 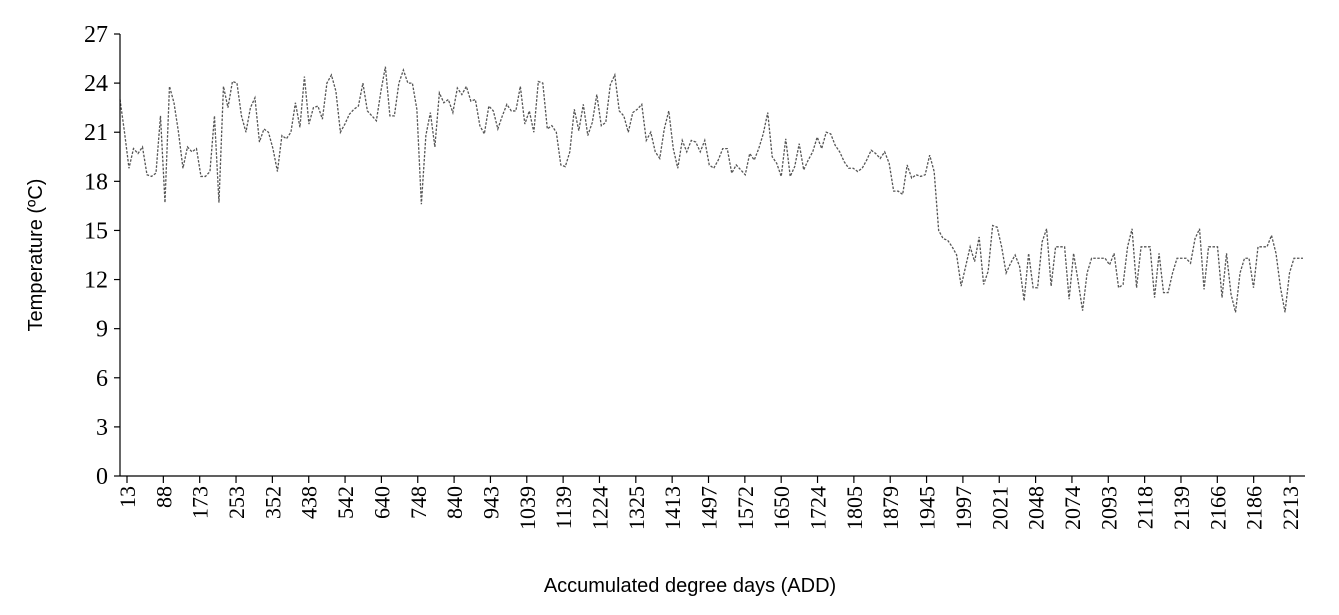 What do you see at coordinates (309, 502) in the screenshot?
I see `x-tick-label: 438` at bounding box center [309, 502].